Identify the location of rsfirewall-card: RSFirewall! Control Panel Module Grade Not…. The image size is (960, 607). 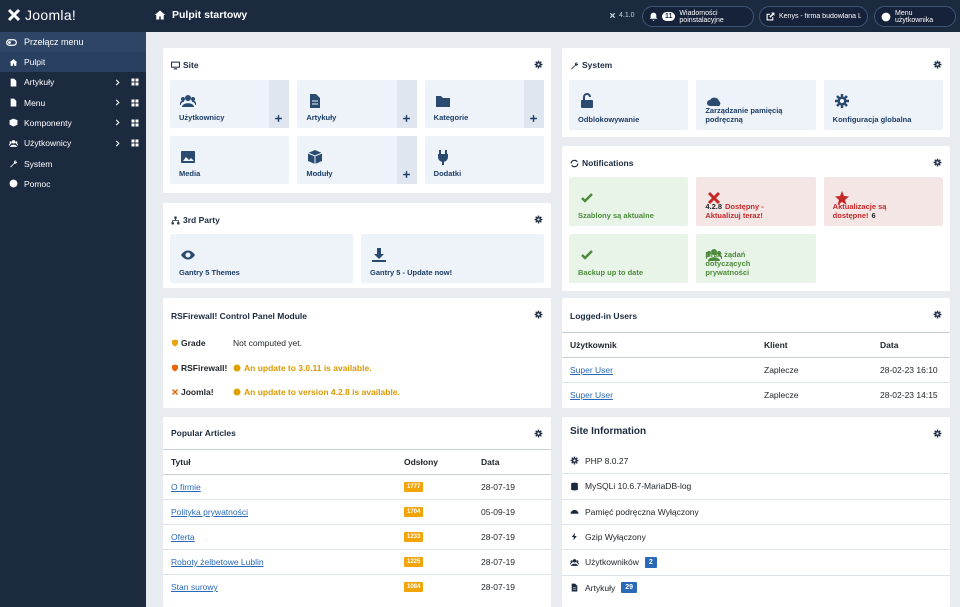
(357, 353).